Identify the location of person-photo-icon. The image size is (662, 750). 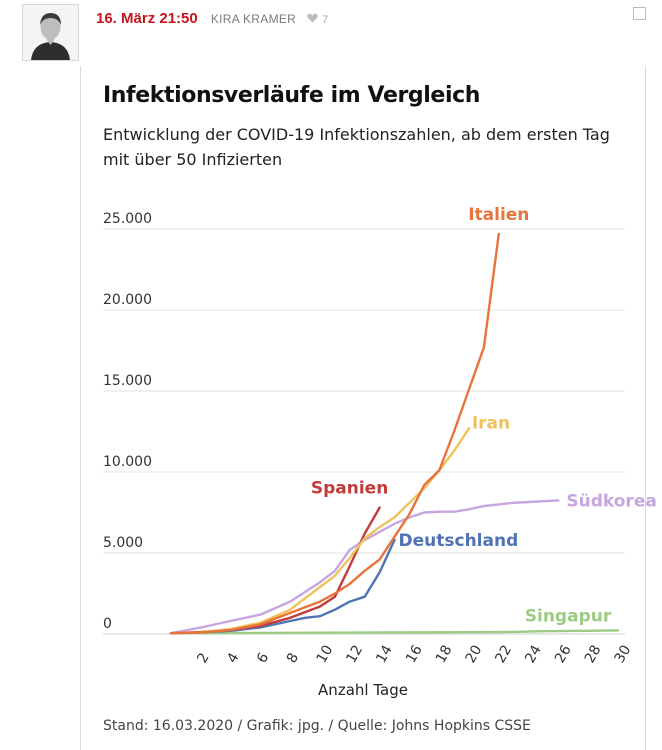
(50, 36).